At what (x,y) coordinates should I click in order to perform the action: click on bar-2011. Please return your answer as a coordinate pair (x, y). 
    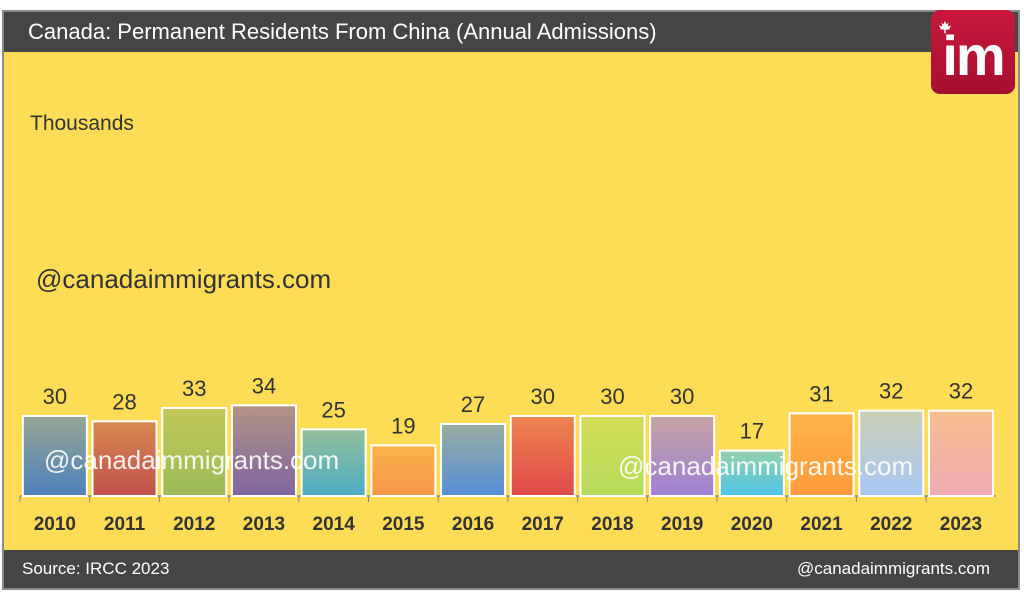
    Looking at the image, I should click on (124, 459).